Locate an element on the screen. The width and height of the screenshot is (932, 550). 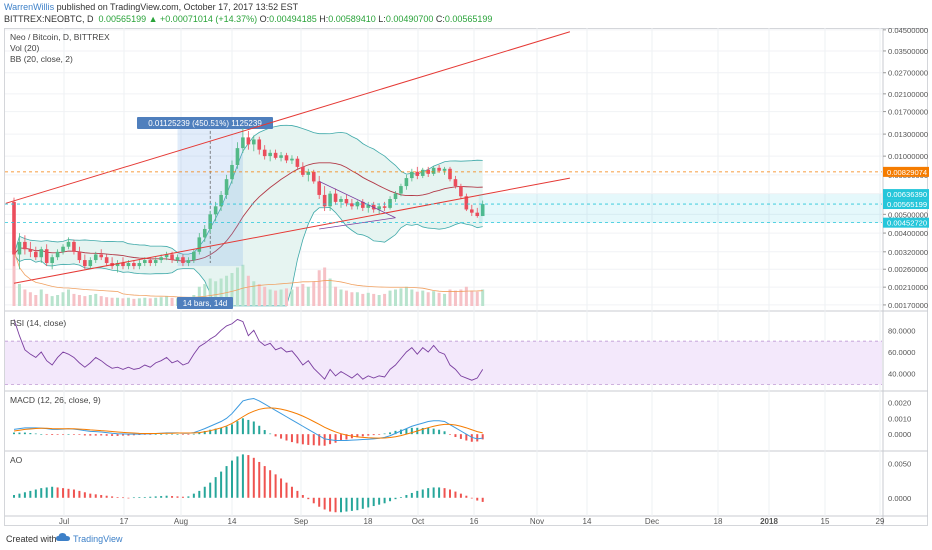
author-link: WarrenWillis is located at coordinates (29, 7).